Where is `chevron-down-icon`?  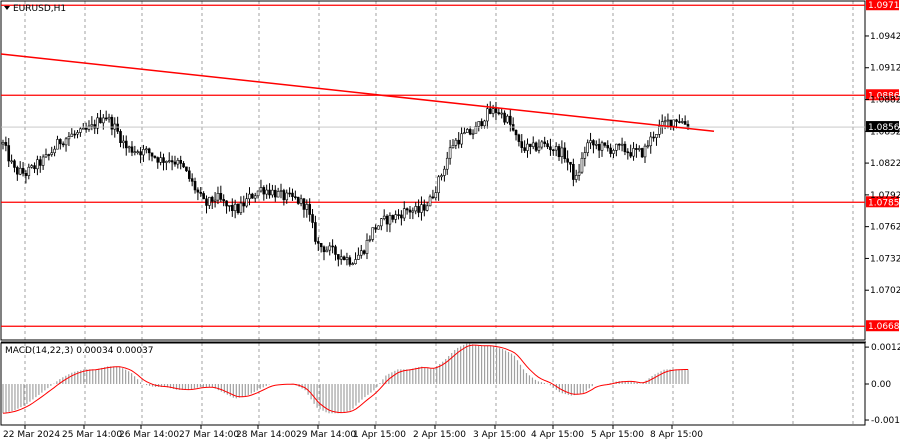 chevron-down-icon is located at coordinates (7, 8).